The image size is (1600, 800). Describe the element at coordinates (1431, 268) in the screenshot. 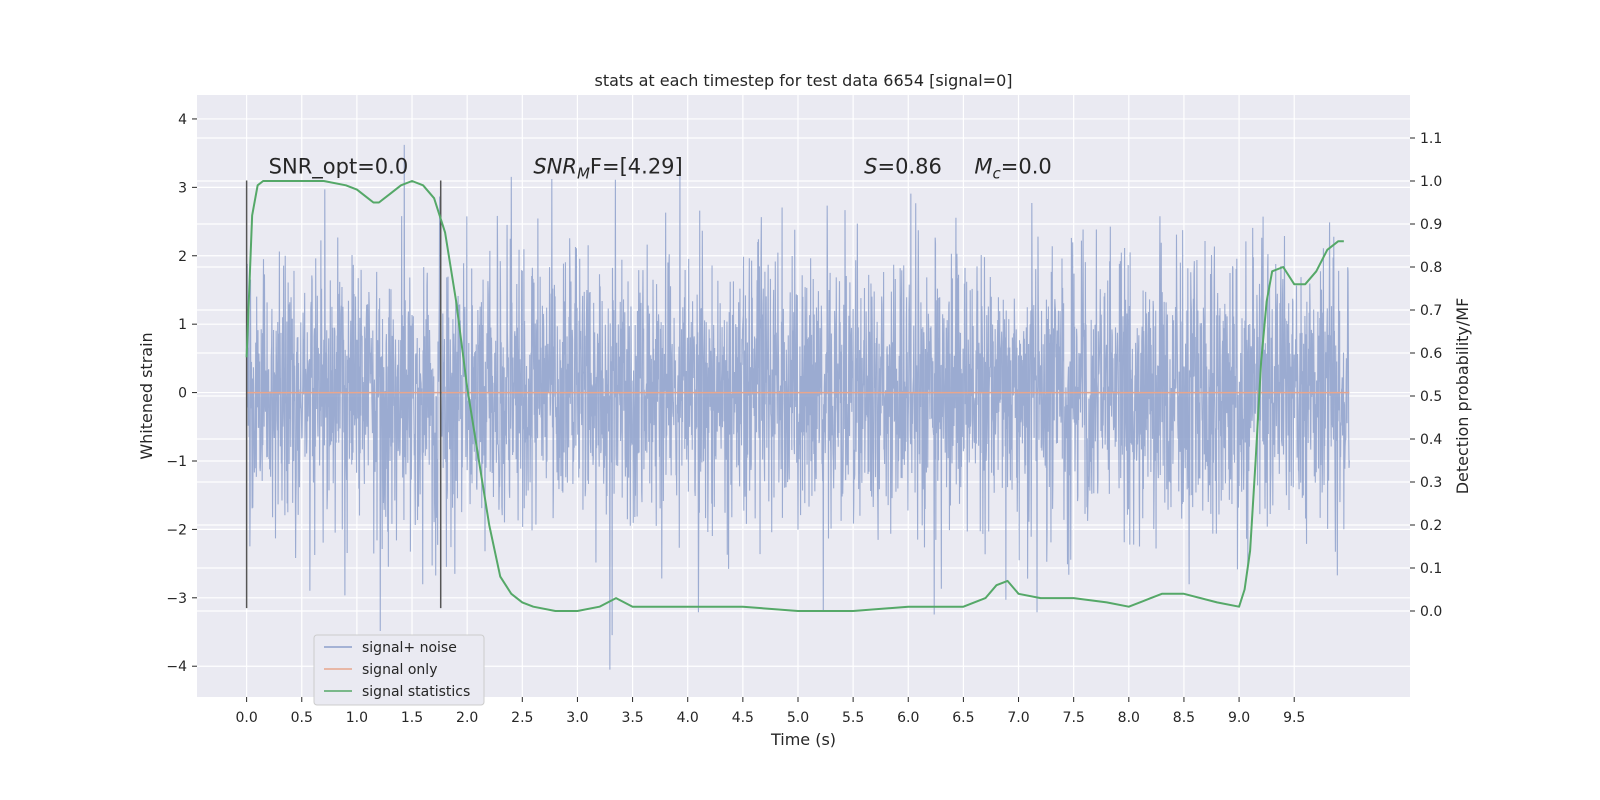

I see `y2-tick-label-3: 0.8` at that location.